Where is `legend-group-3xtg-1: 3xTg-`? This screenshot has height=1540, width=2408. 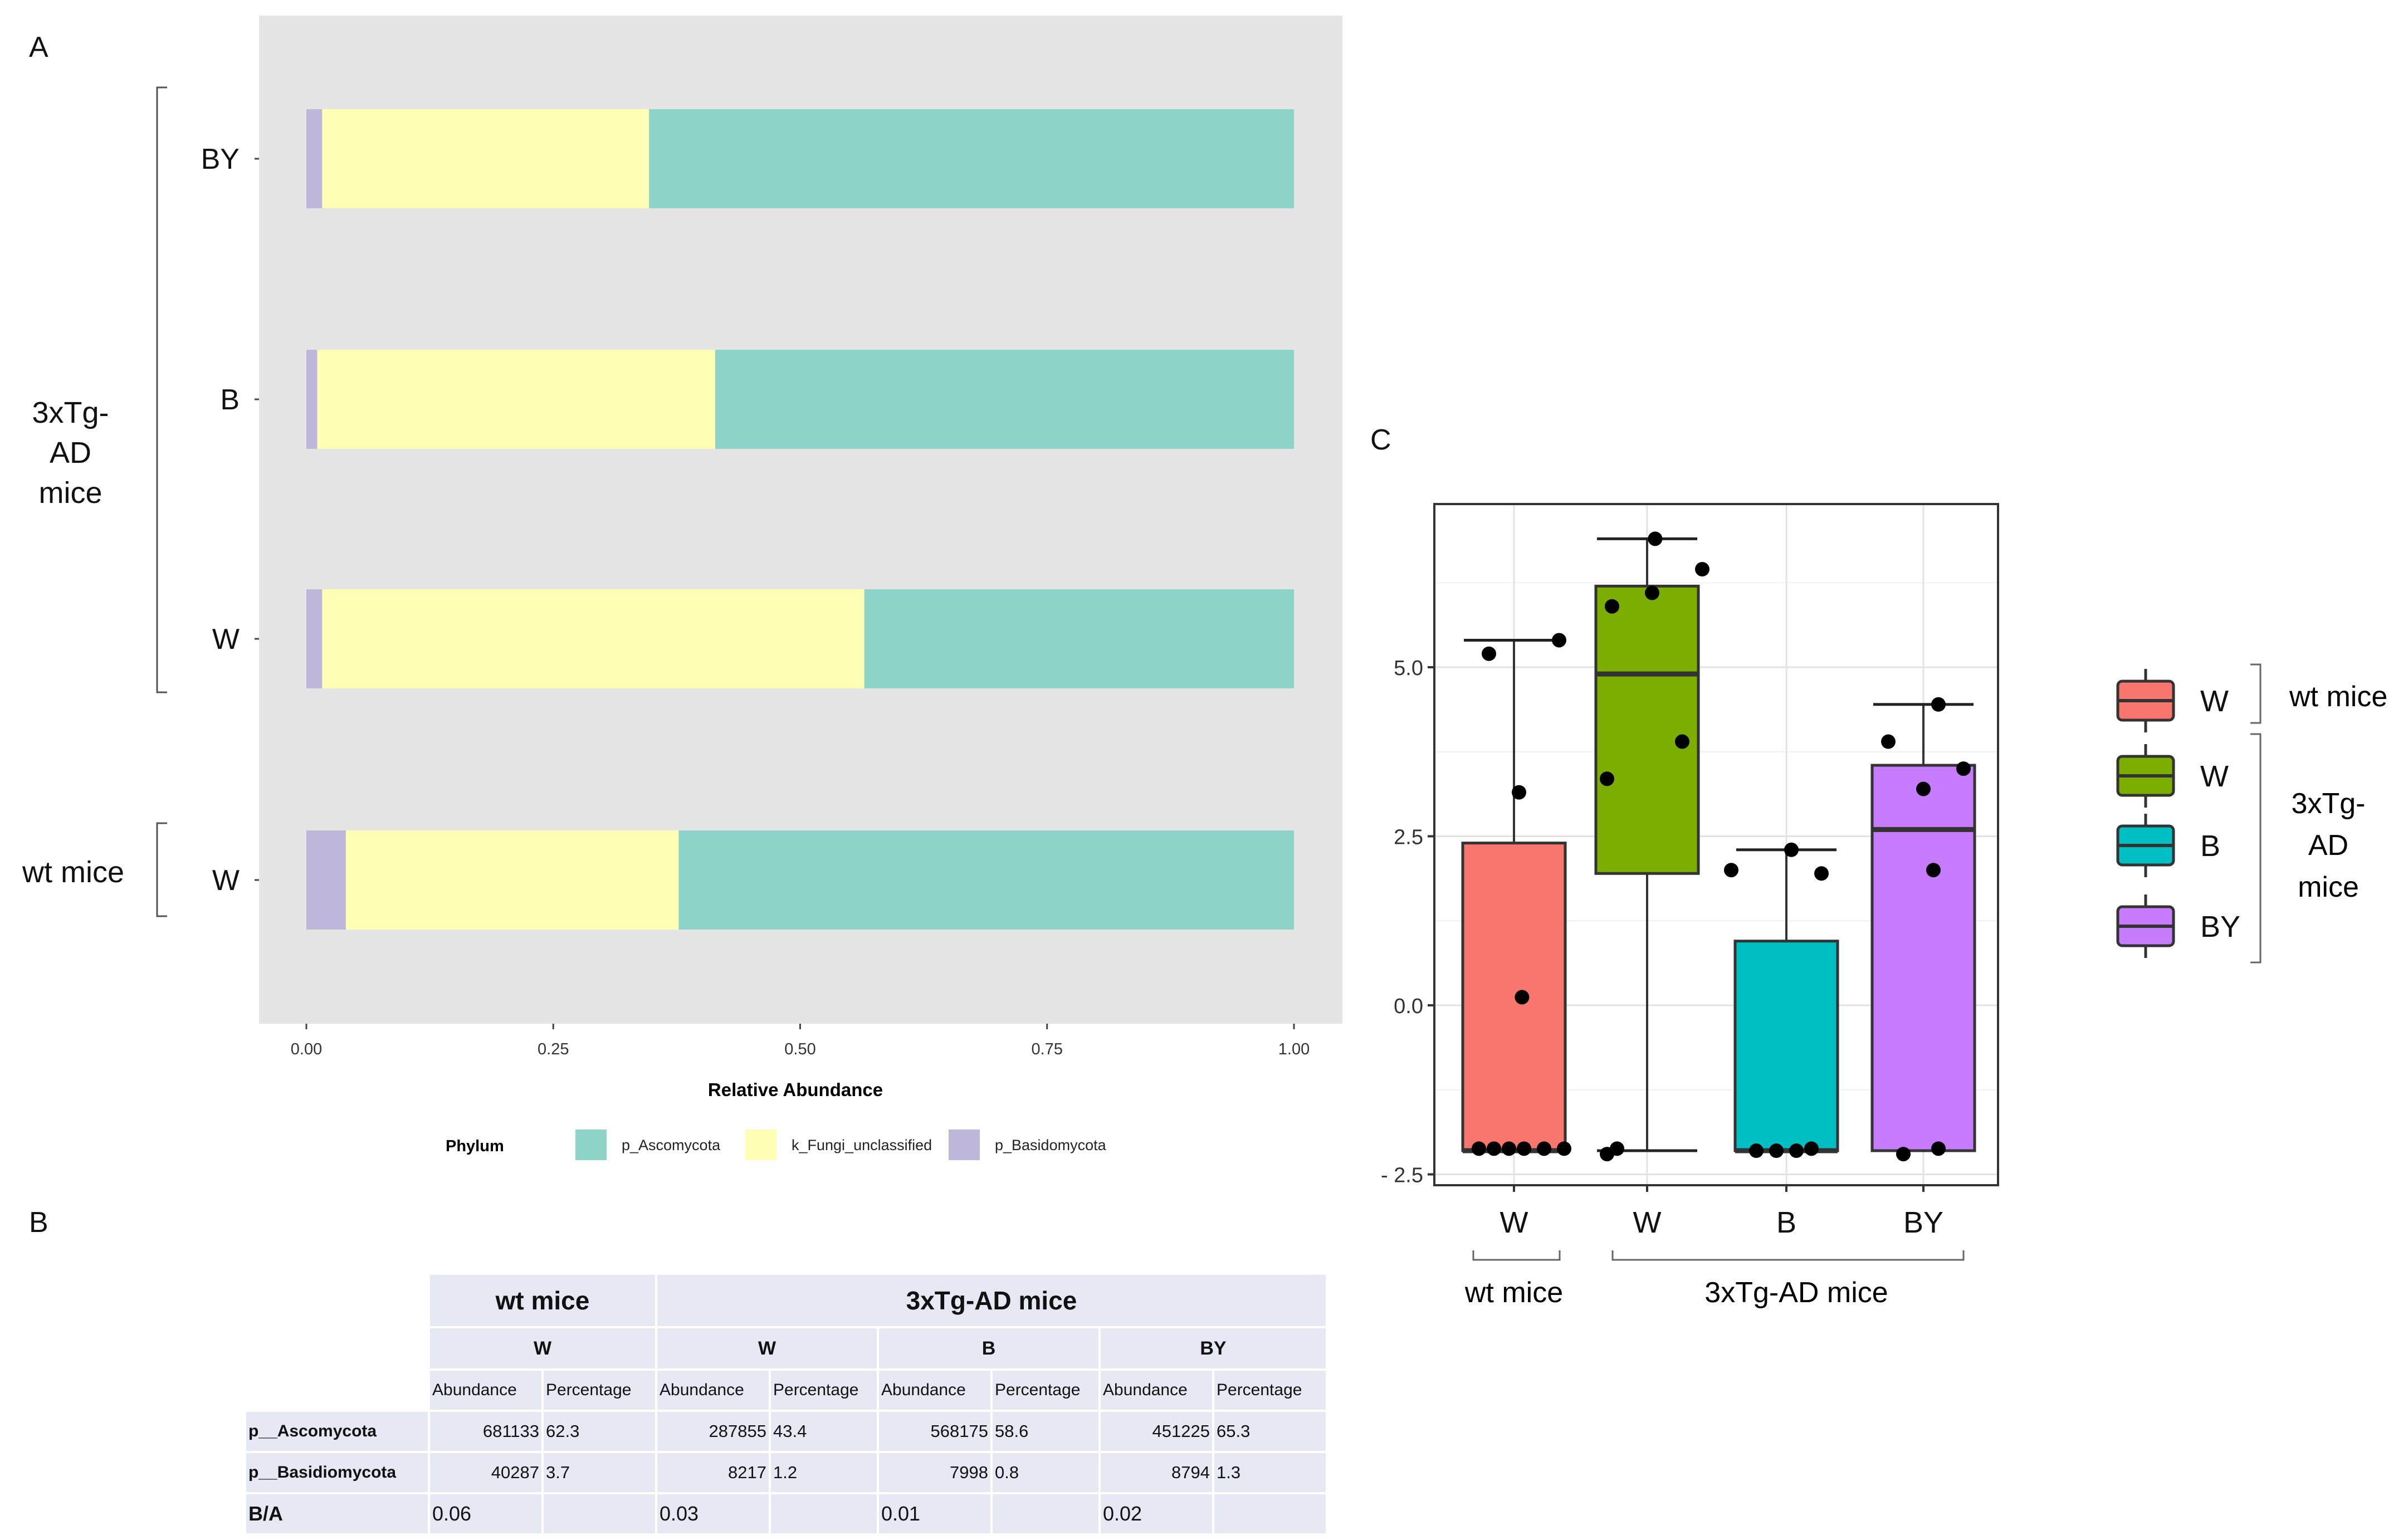
legend-group-3xtg-1: 3xTg- is located at coordinates (2329, 804).